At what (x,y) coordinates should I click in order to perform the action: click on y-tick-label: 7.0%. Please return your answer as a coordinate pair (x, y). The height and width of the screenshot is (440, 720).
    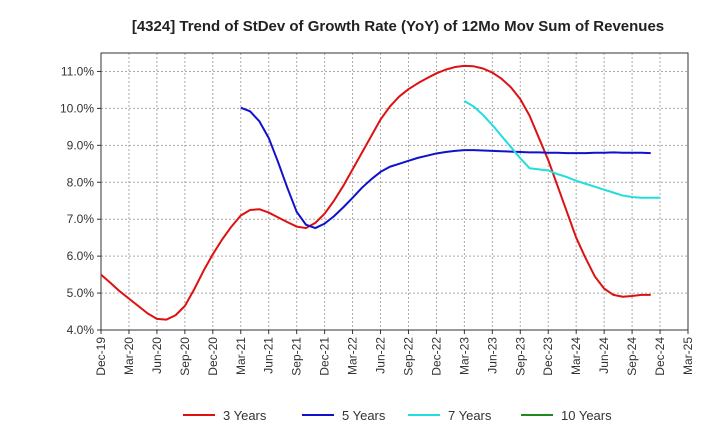
    Looking at the image, I should click on (81, 219).